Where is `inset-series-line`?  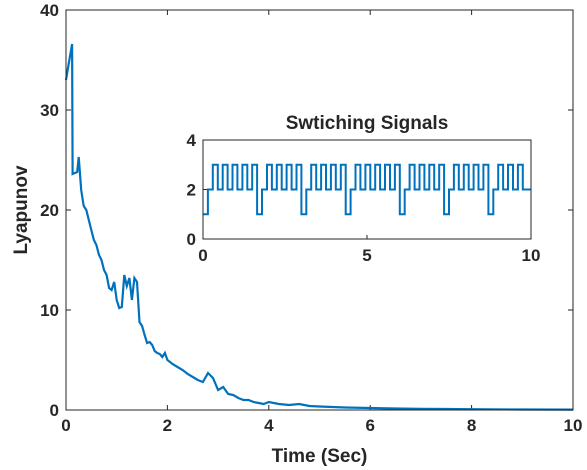 inset-series-line is located at coordinates (367, 189).